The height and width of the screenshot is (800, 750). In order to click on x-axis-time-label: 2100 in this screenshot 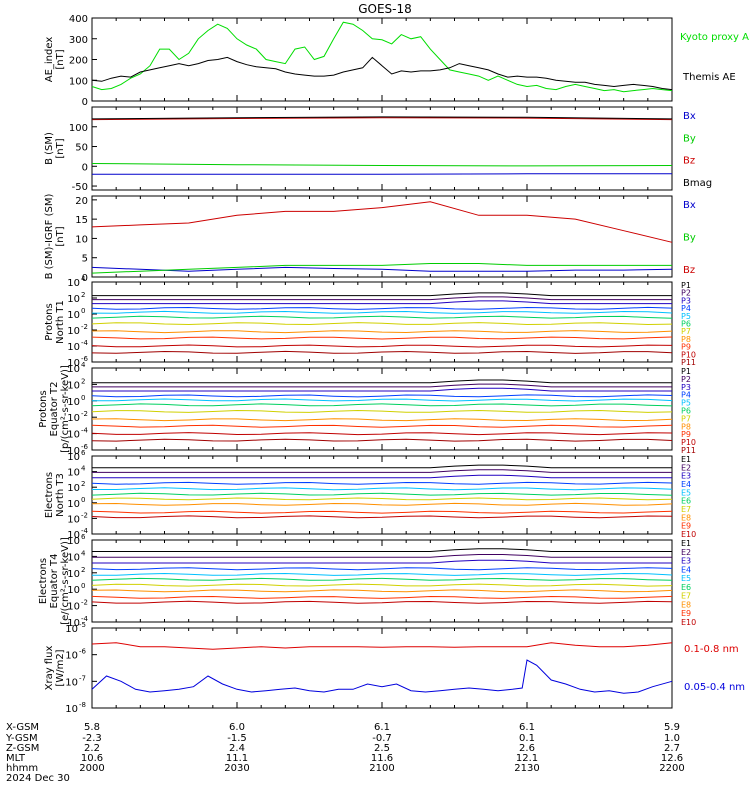, I will do `click(381, 768)`.